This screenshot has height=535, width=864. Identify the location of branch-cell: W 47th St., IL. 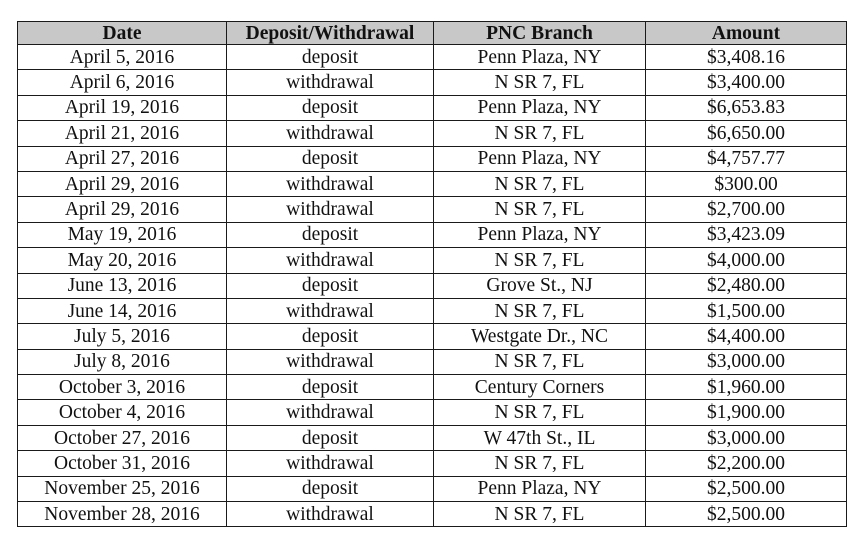
(539, 438).